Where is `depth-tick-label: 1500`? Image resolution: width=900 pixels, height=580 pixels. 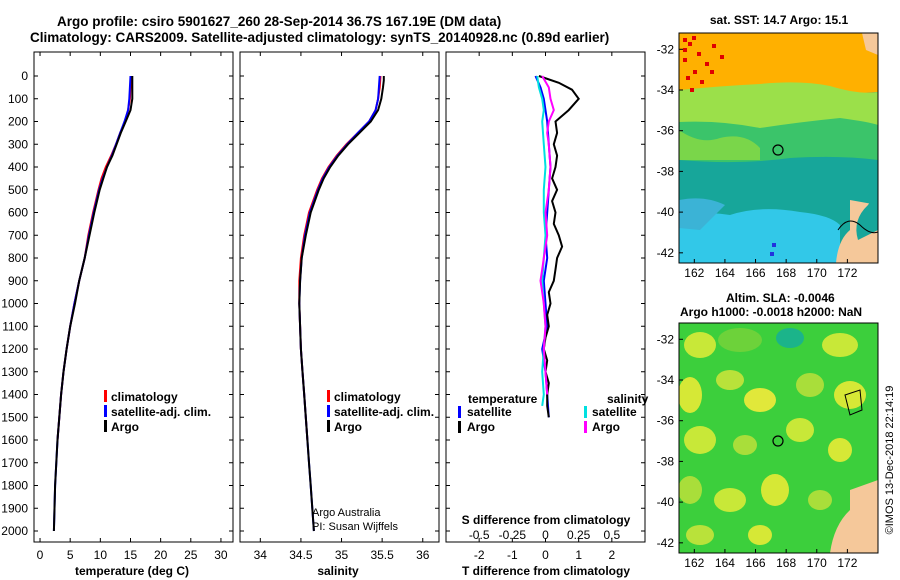 depth-tick-label: 1500 is located at coordinates (14, 417).